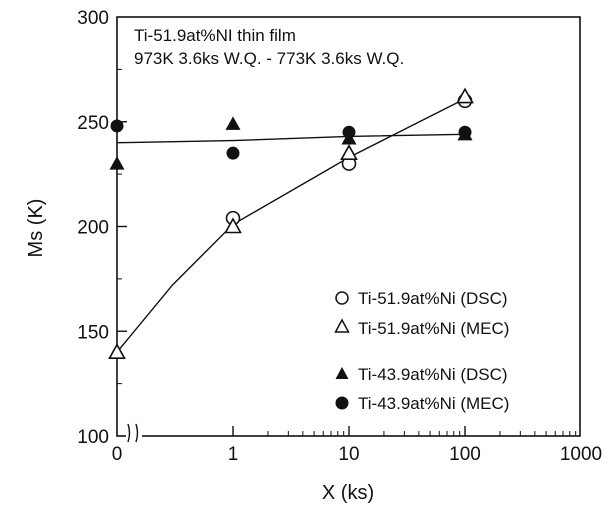 The height and width of the screenshot is (508, 607). I want to click on legend-item-51-9-dsc: Ti-51.9at%Ni (DSC), so click(421, 298).